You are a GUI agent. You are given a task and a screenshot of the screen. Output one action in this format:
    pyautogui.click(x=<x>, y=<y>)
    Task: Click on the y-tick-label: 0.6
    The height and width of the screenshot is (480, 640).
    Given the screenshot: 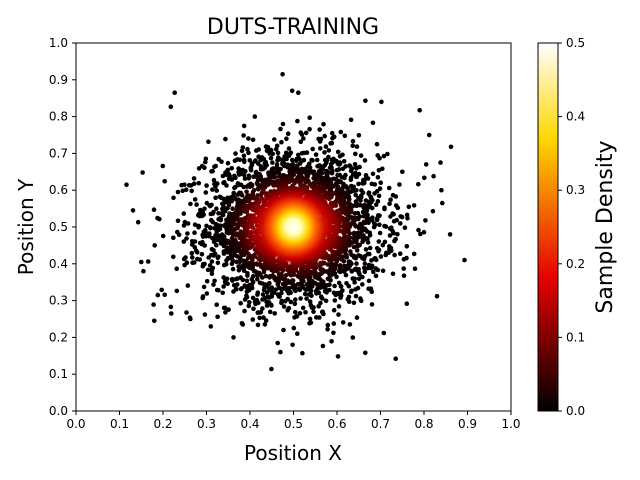 What is the action you would take?
    pyautogui.click(x=58, y=190)
    